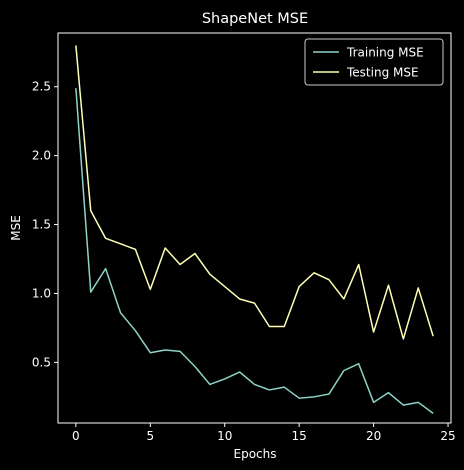  Describe the element at coordinates (385, 53) in the screenshot. I see `legend-label-0: Training MSE` at that location.